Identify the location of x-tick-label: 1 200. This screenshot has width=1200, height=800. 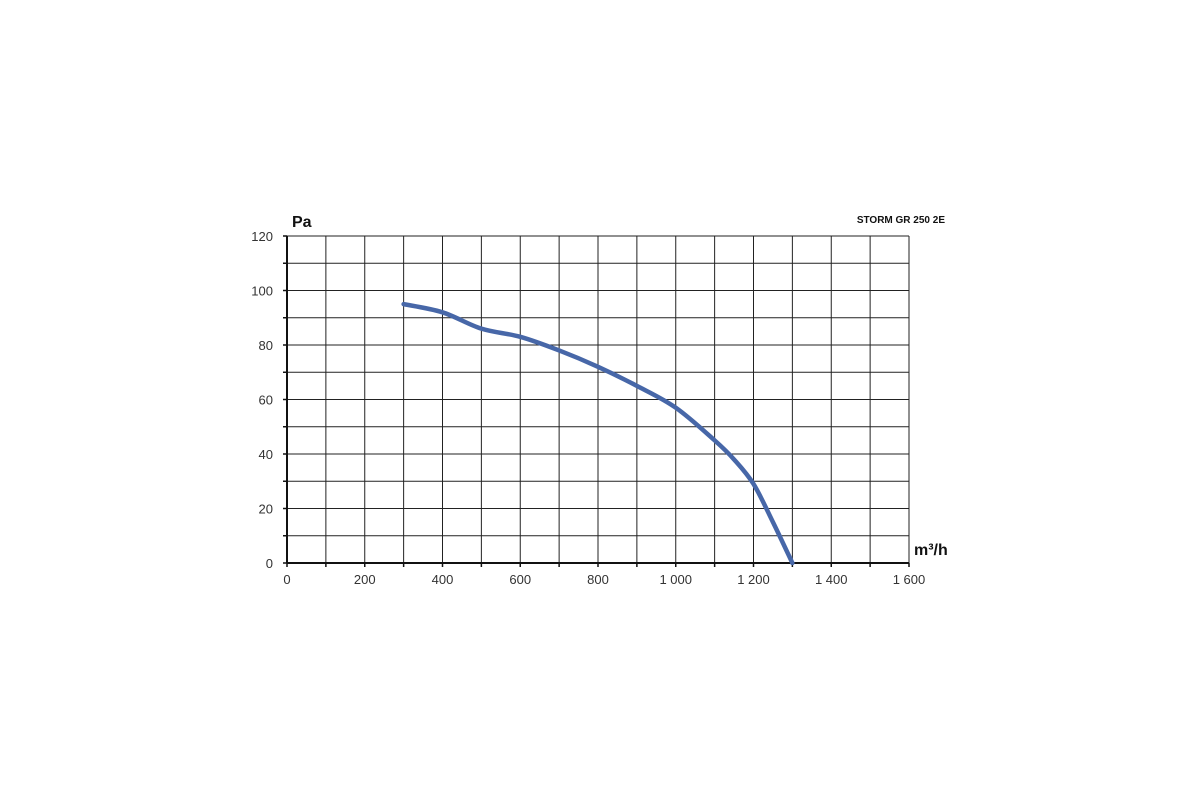
(753, 579).